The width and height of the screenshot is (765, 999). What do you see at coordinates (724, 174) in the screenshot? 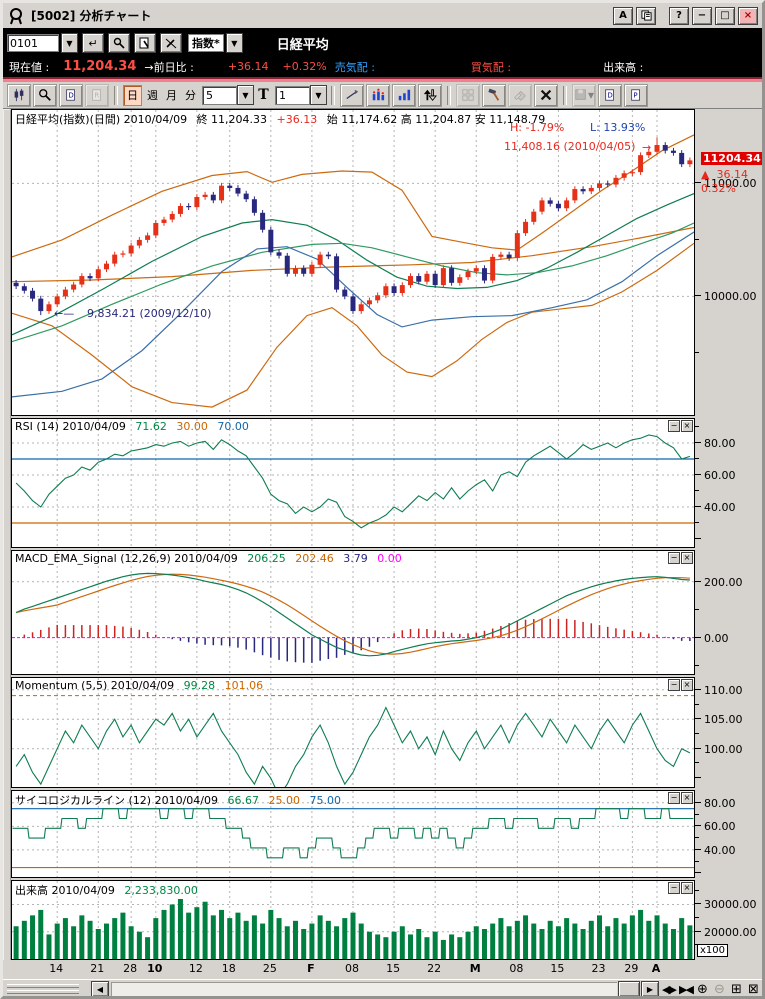
I see `current-price-change: ▲ 36.14` at bounding box center [724, 174].